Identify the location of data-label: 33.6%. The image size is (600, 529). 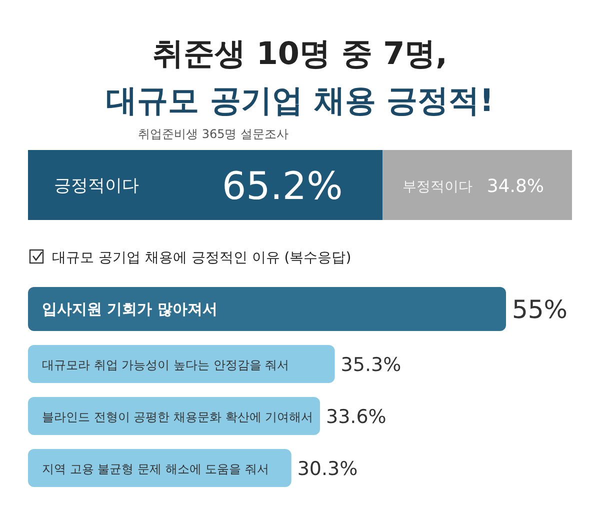
(356, 417).